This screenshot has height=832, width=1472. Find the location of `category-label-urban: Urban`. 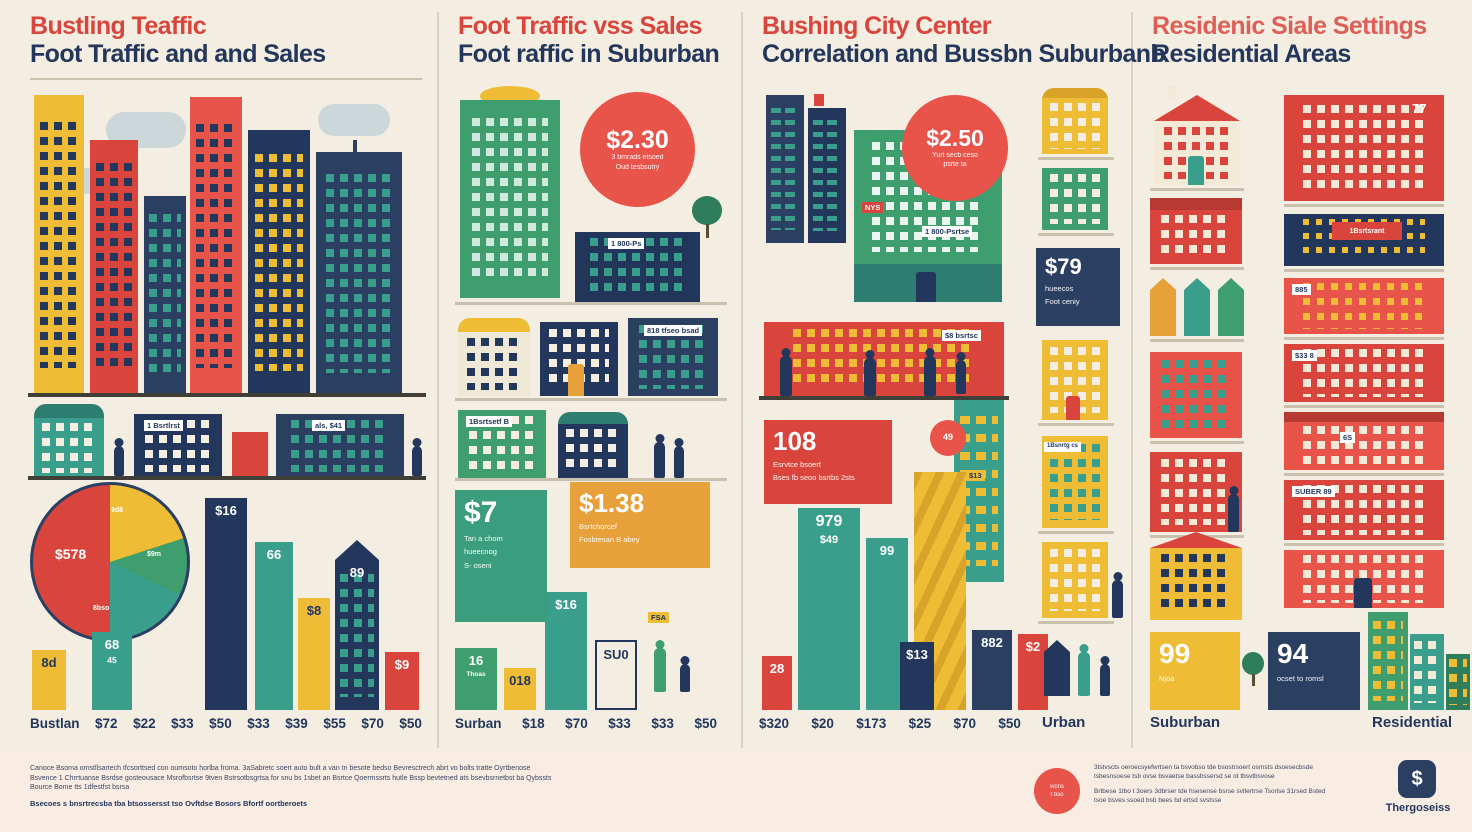

category-label-urban: Urban is located at coordinates (1064, 722).